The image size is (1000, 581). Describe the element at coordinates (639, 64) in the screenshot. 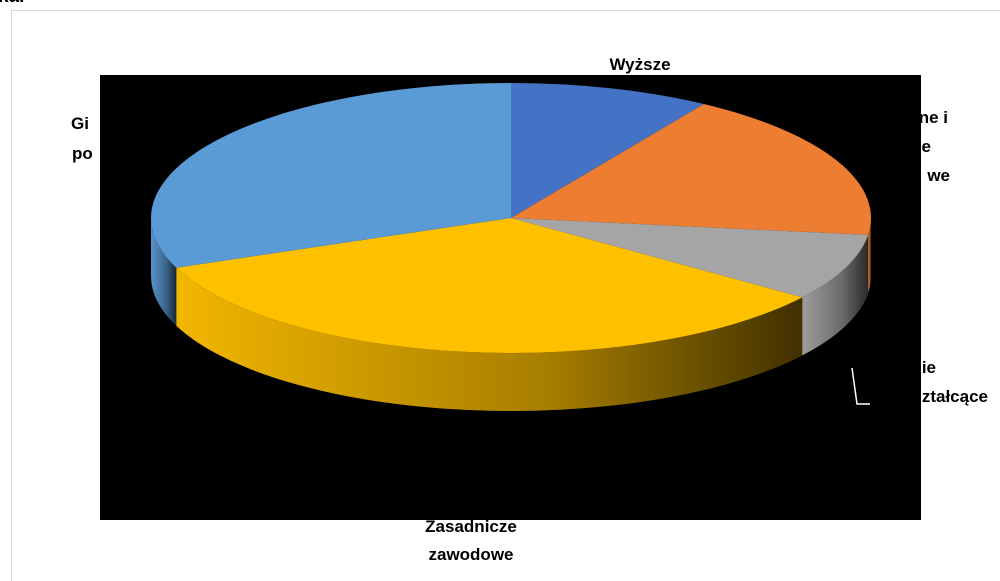

I see `slice-label-wyzsze: Wyższe` at that location.